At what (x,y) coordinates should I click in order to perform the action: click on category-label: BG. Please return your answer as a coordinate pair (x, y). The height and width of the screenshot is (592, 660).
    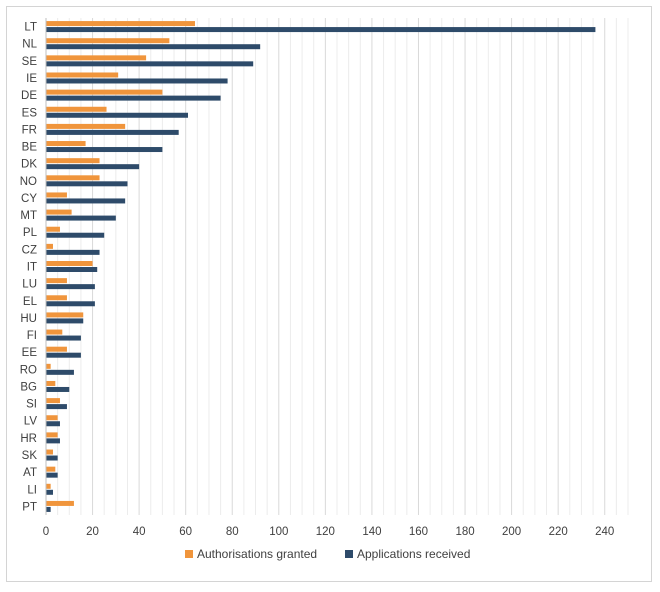
    Looking at the image, I should click on (28, 387).